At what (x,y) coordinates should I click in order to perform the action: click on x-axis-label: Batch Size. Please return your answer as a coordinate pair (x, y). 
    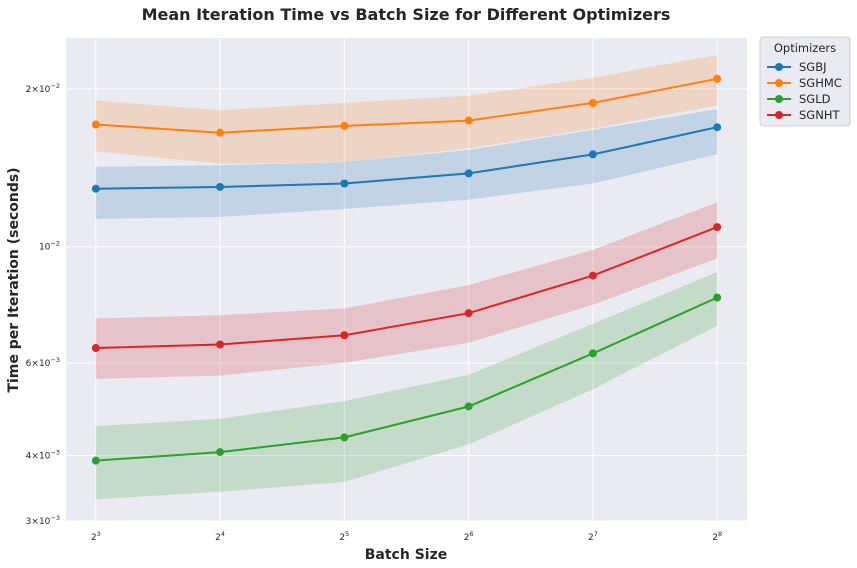
    Looking at the image, I should click on (406, 555).